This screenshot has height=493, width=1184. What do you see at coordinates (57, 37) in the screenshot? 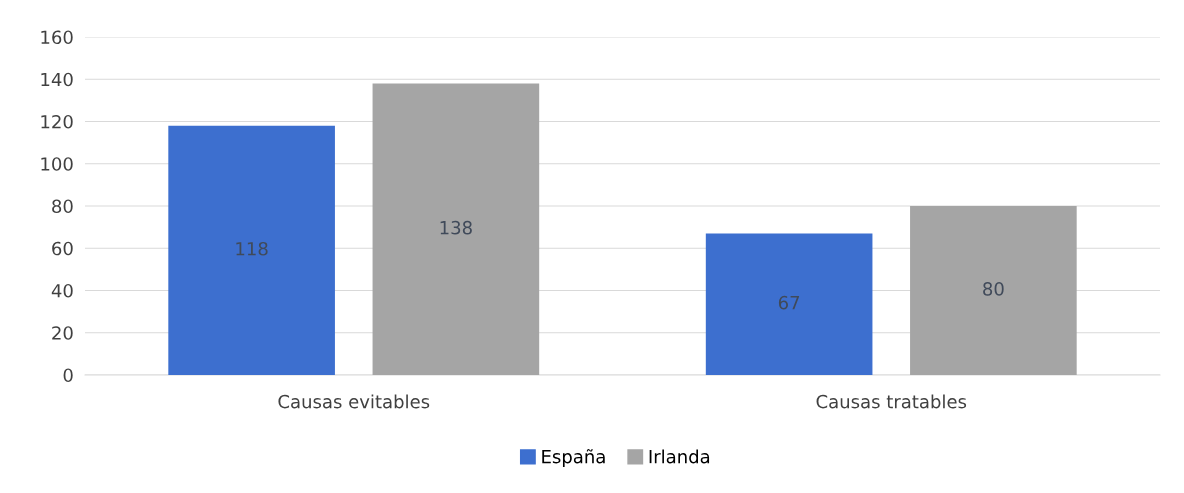
I see `y-tick-label: 160` at bounding box center [57, 37].